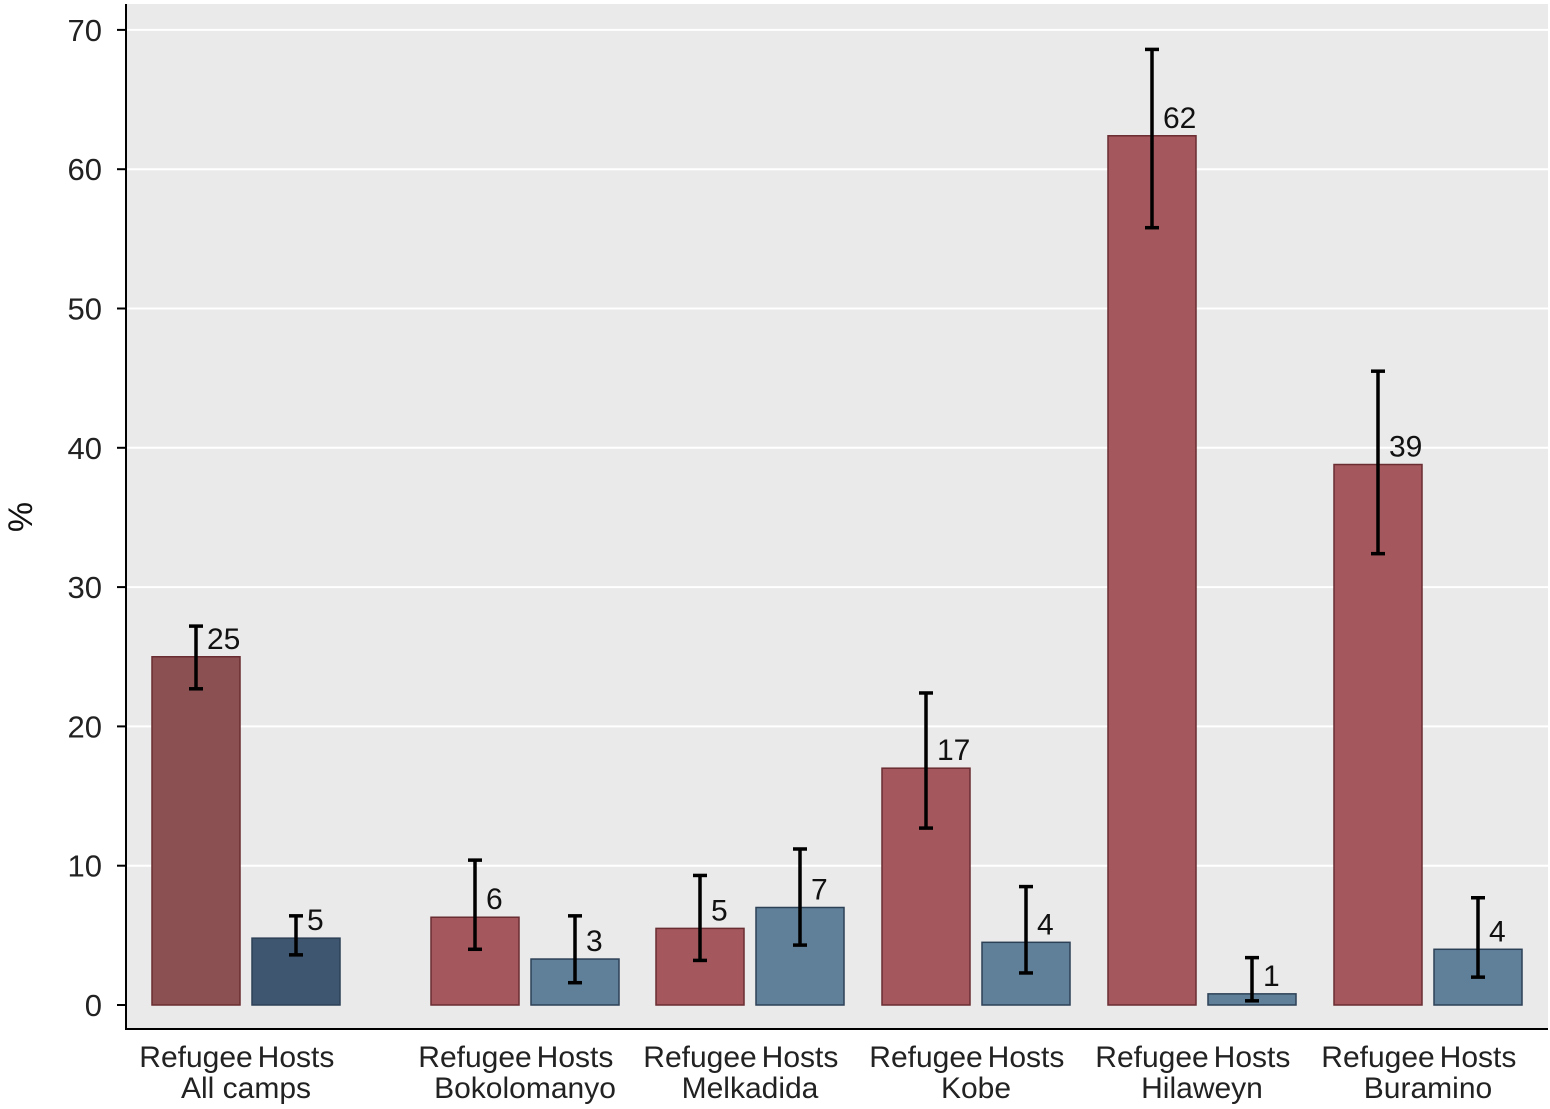 This screenshot has height=1109, width=1550. I want to click on error-bar-hilaweyn-hosts, so click(1252, 979).